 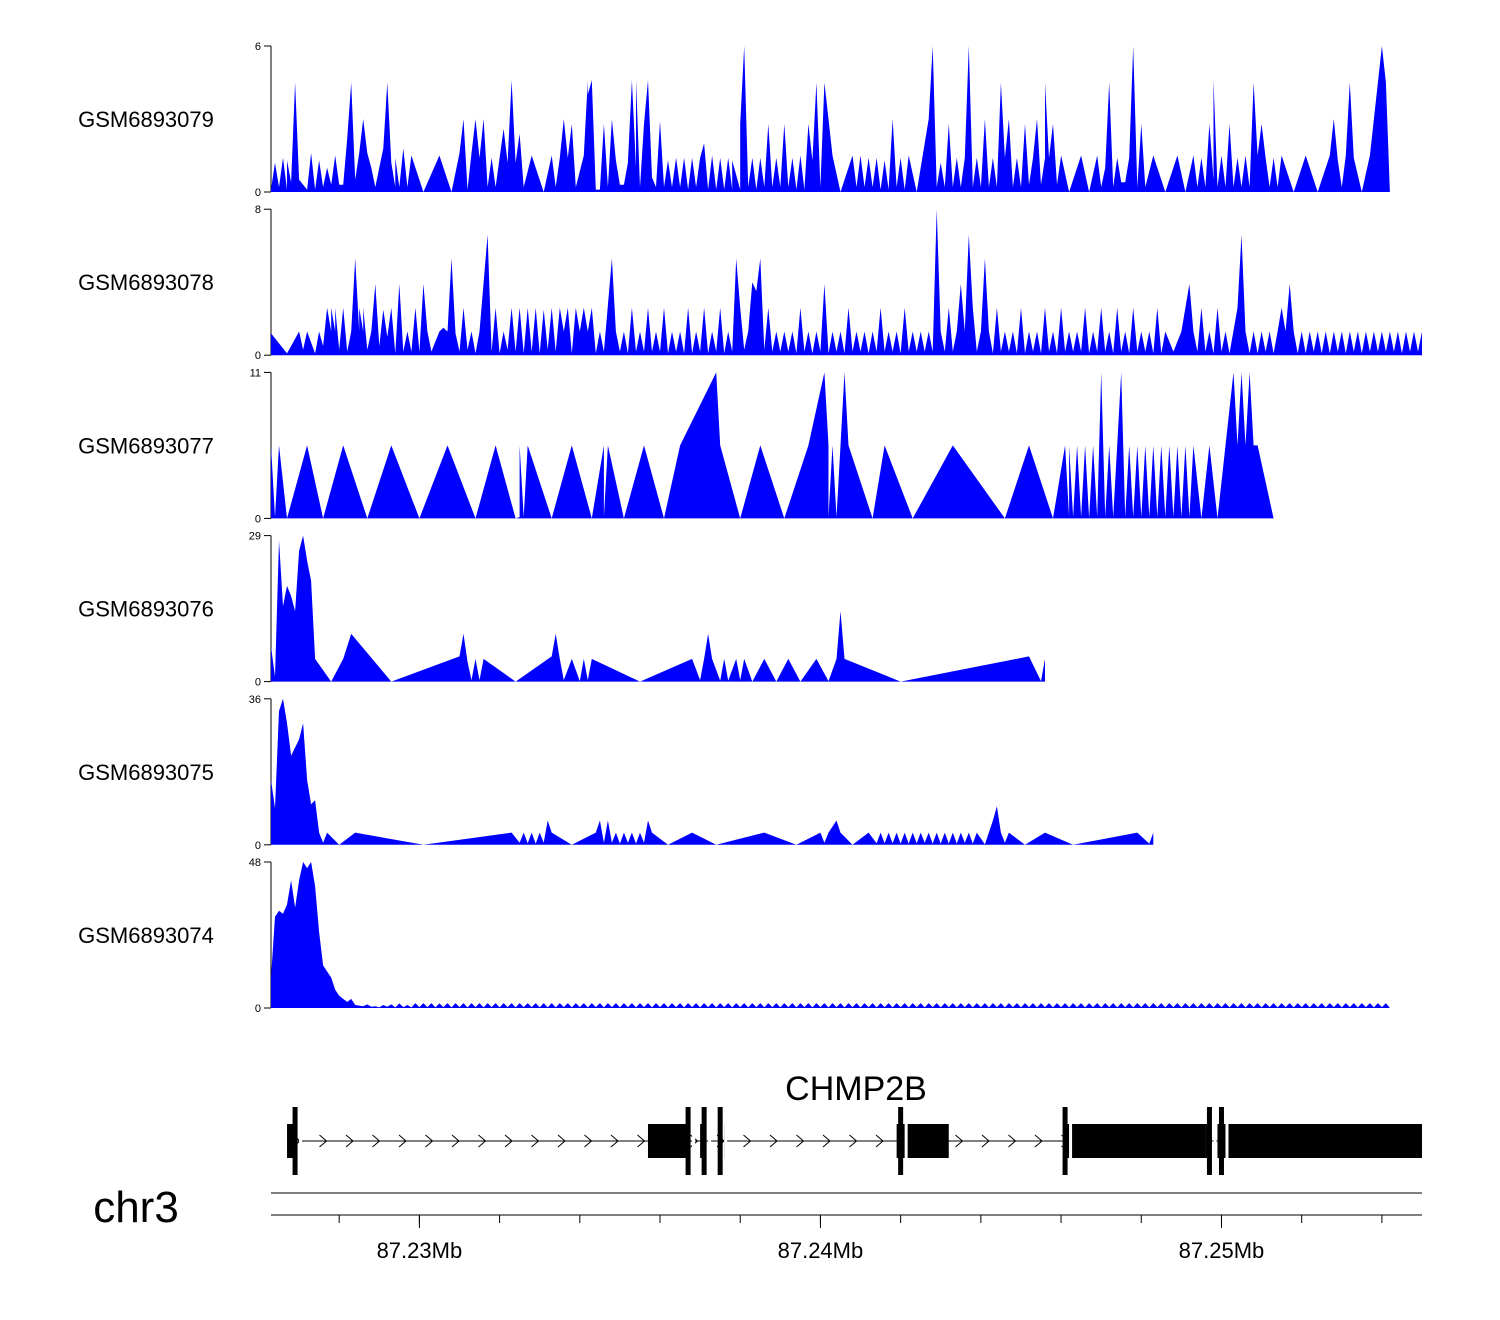 I want to click on chromosome-label: chr3, so click(x=136, y=1207).